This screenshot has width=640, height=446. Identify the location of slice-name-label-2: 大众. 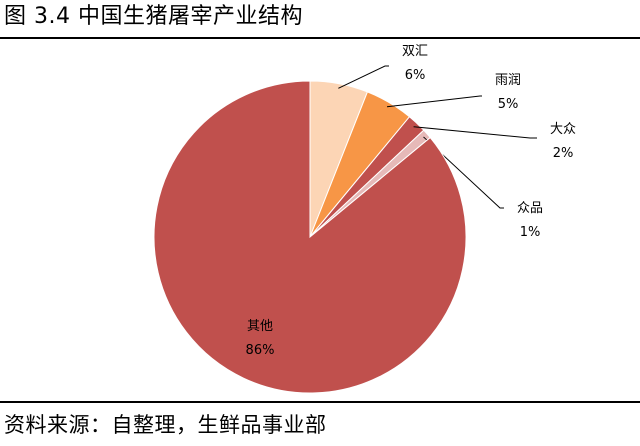
(563, 129).